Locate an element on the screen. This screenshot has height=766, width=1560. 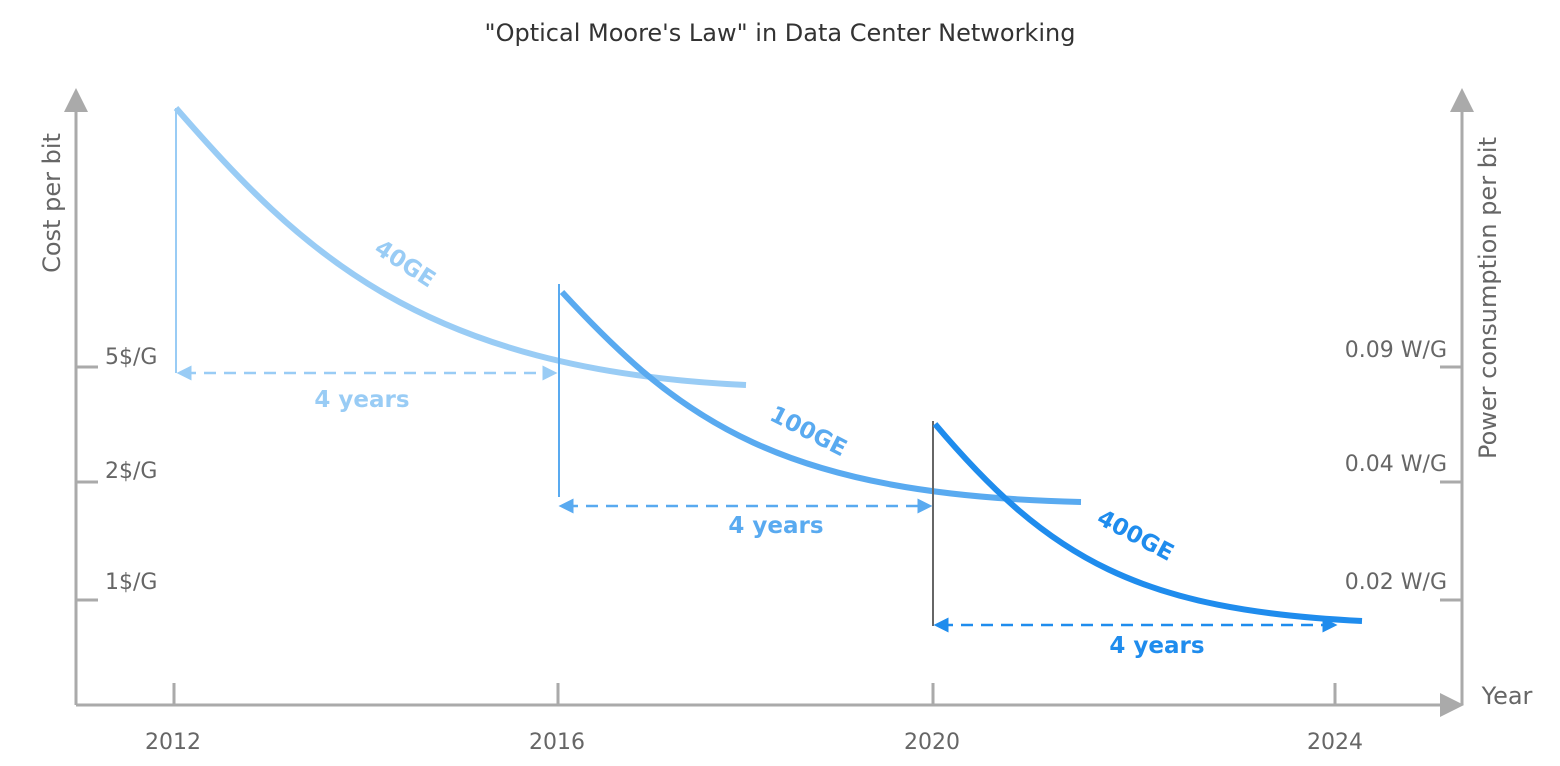
series-100ge: 100GE is located at coordinates (820, 394).